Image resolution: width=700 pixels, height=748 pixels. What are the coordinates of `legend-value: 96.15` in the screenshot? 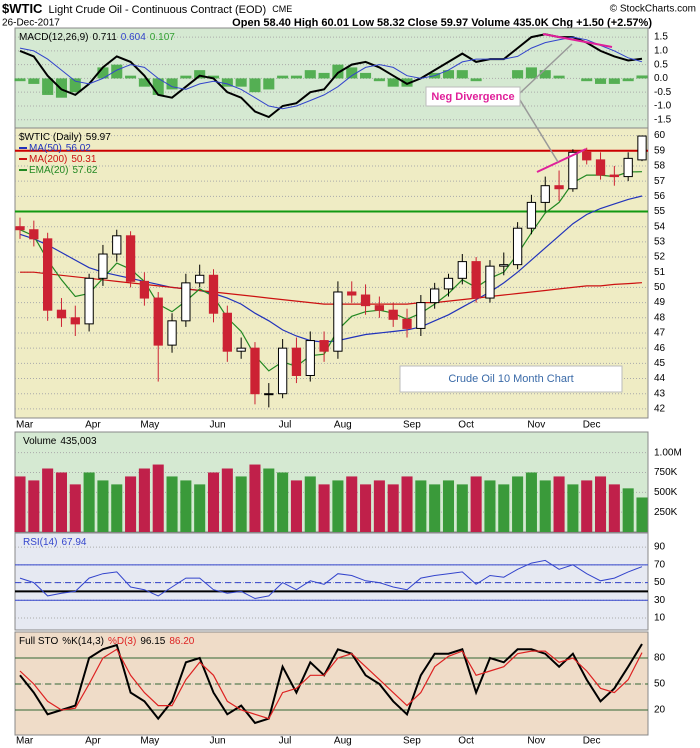 It's located at (152, 641).